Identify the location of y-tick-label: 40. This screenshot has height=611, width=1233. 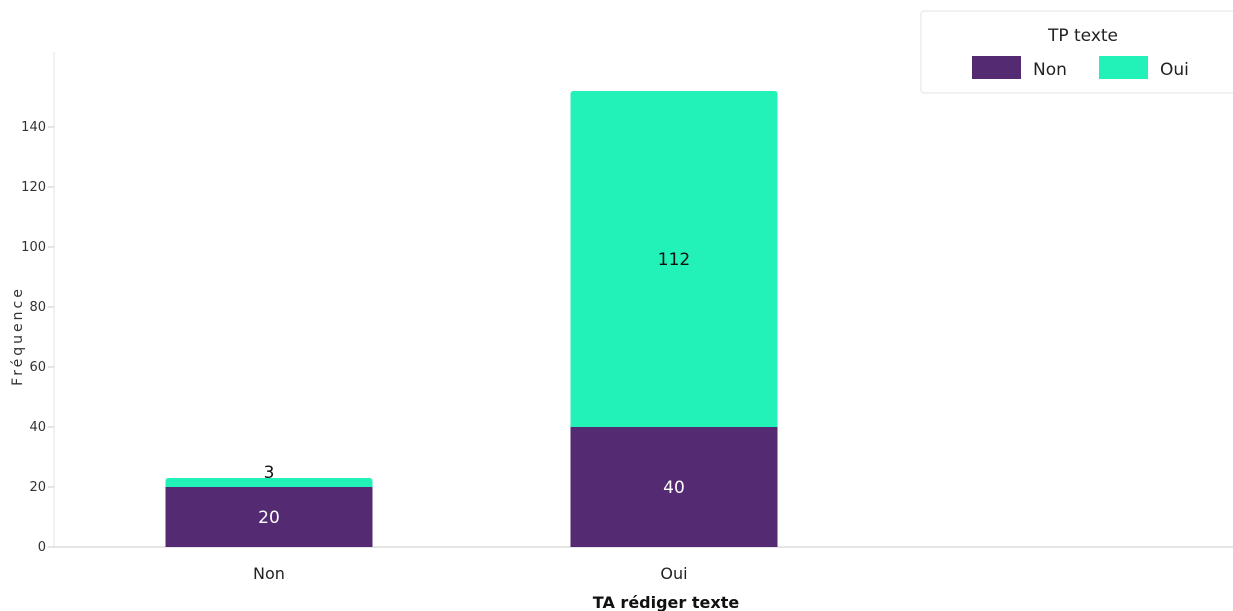
(37, 427).